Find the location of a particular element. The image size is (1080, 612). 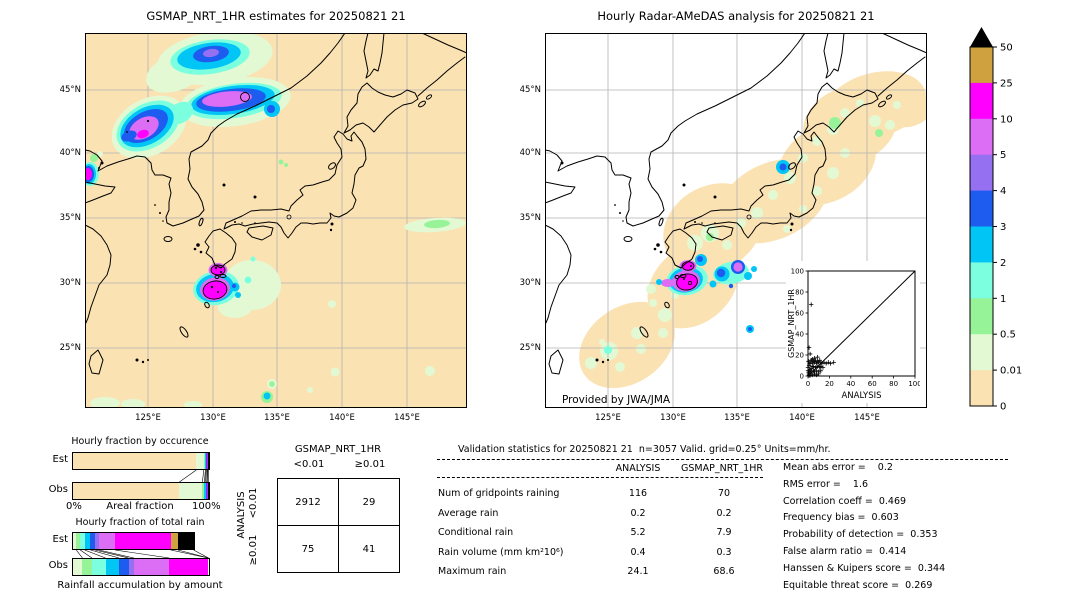

validation-col-analysis: ANALYSIS is located at coordinates (638, 468).